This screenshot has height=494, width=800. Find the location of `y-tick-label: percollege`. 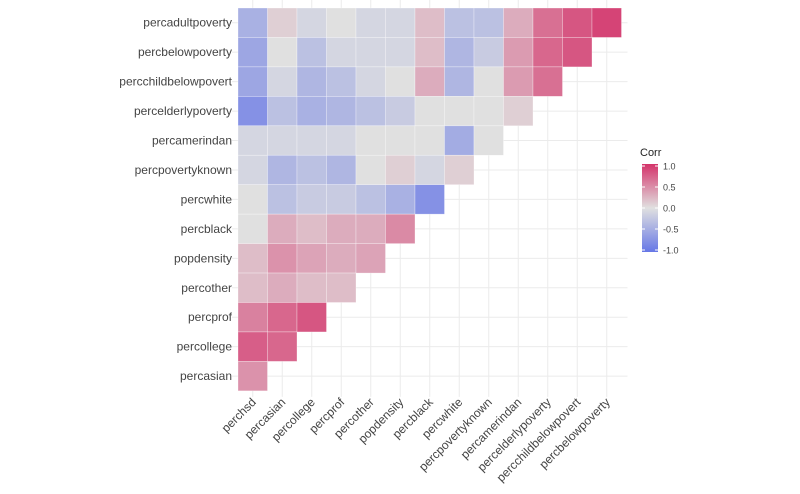

y-tick-label: percollege is located at coordinates (205, 347).